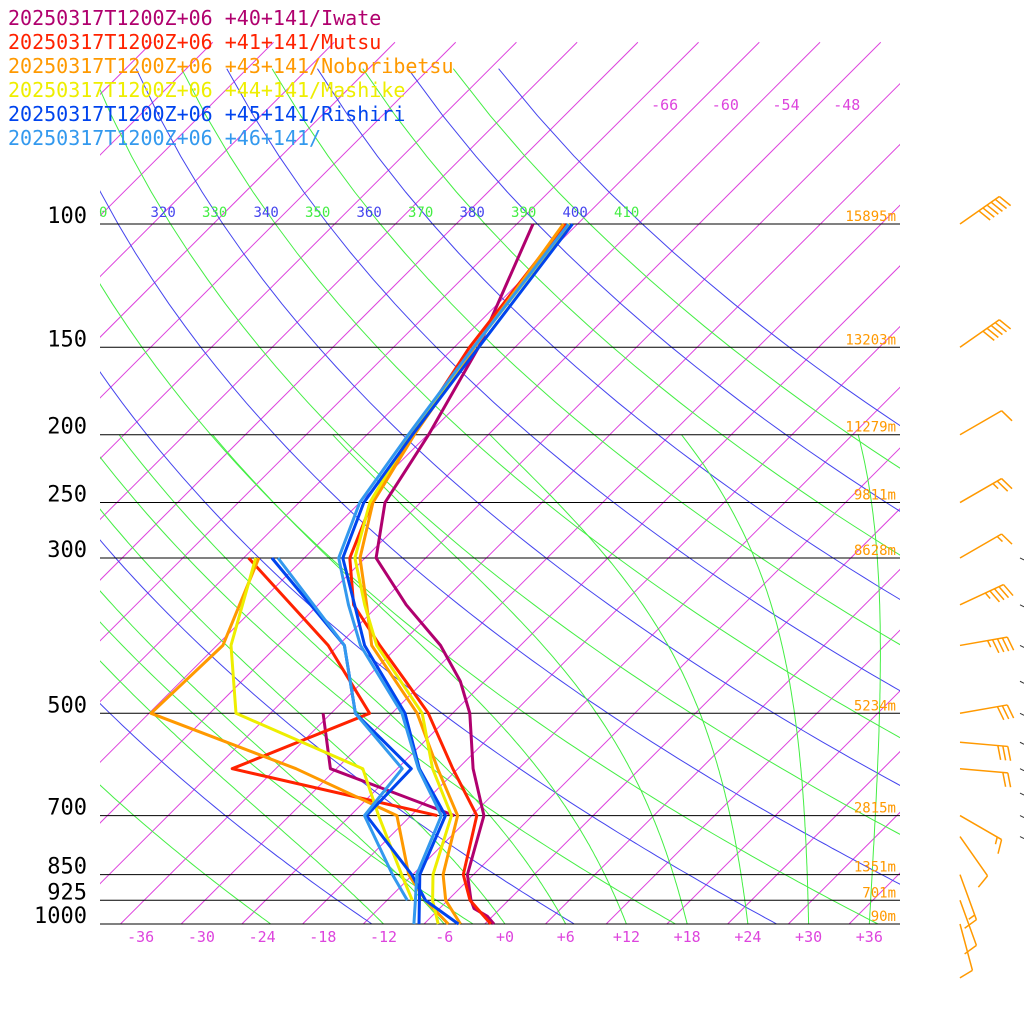  What do you see at coordinates (67, 550) in the screenshot?
I see `pressure-label-300: 300` at bounding box center [67, 550].